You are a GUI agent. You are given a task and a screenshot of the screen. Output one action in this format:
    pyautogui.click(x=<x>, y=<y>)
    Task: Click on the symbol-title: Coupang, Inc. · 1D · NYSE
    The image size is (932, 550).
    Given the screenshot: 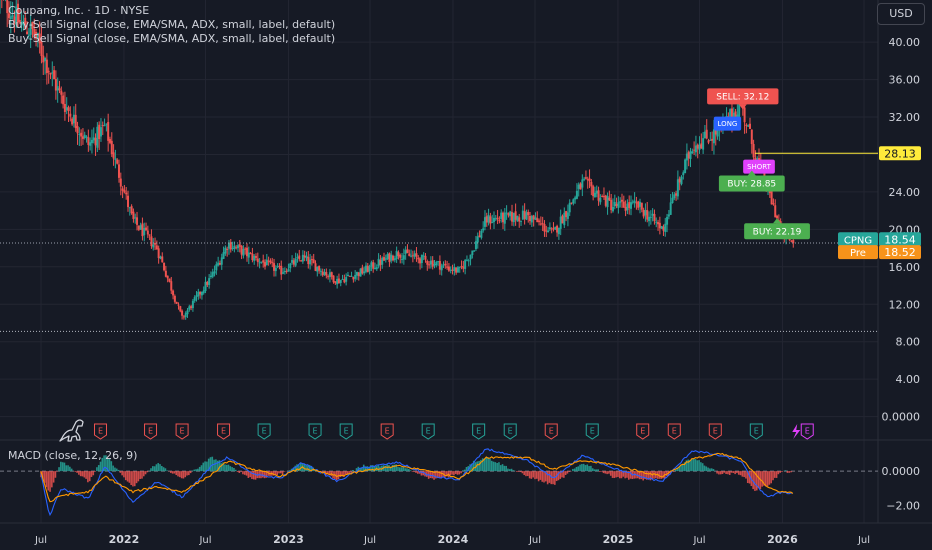 What is the action you would take?
    pyautogui.click(x=79, y=10)
    